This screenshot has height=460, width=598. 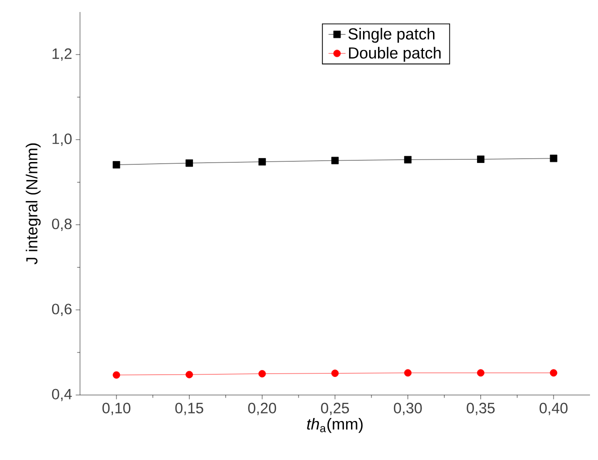 What do you see at coordinates (116, 409) in the screenshot?
I see `x-tick-label: 0,10` at bounding box center [116, 409].